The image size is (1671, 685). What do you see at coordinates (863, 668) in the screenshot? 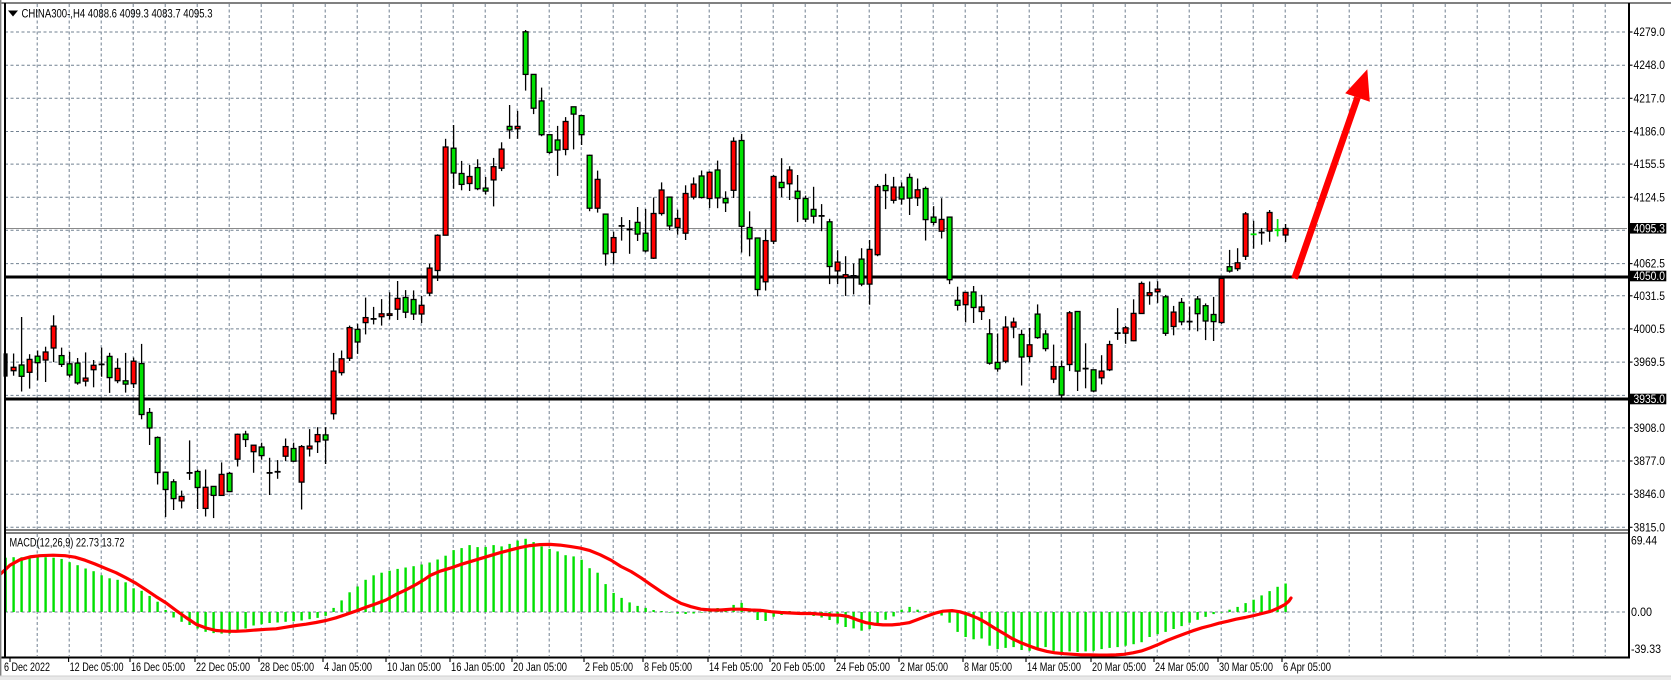
I see `svg-text: 24 Feb 05:00` at bounding box center [863, 668].